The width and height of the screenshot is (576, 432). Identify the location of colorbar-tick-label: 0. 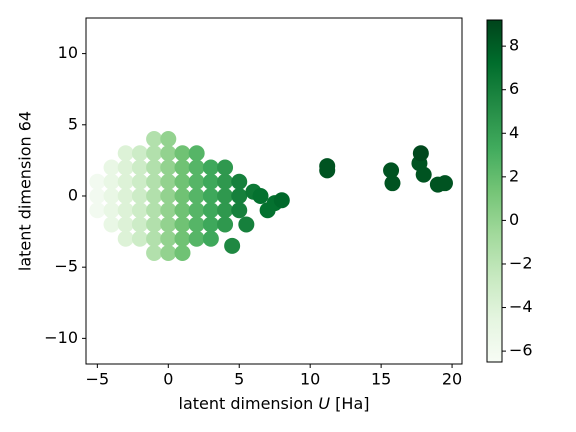
(514, 219).